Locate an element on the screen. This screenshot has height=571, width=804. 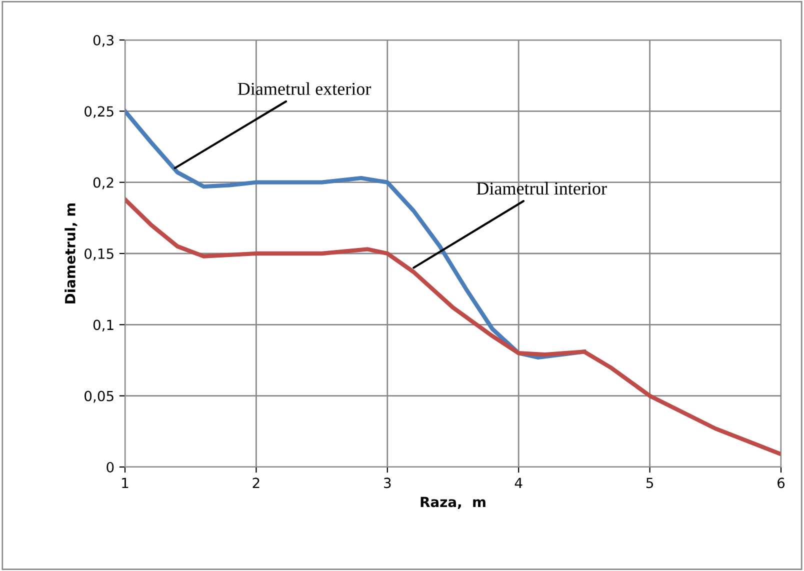
y-tick-label: 0,15 is located at coordinates (99, 254).